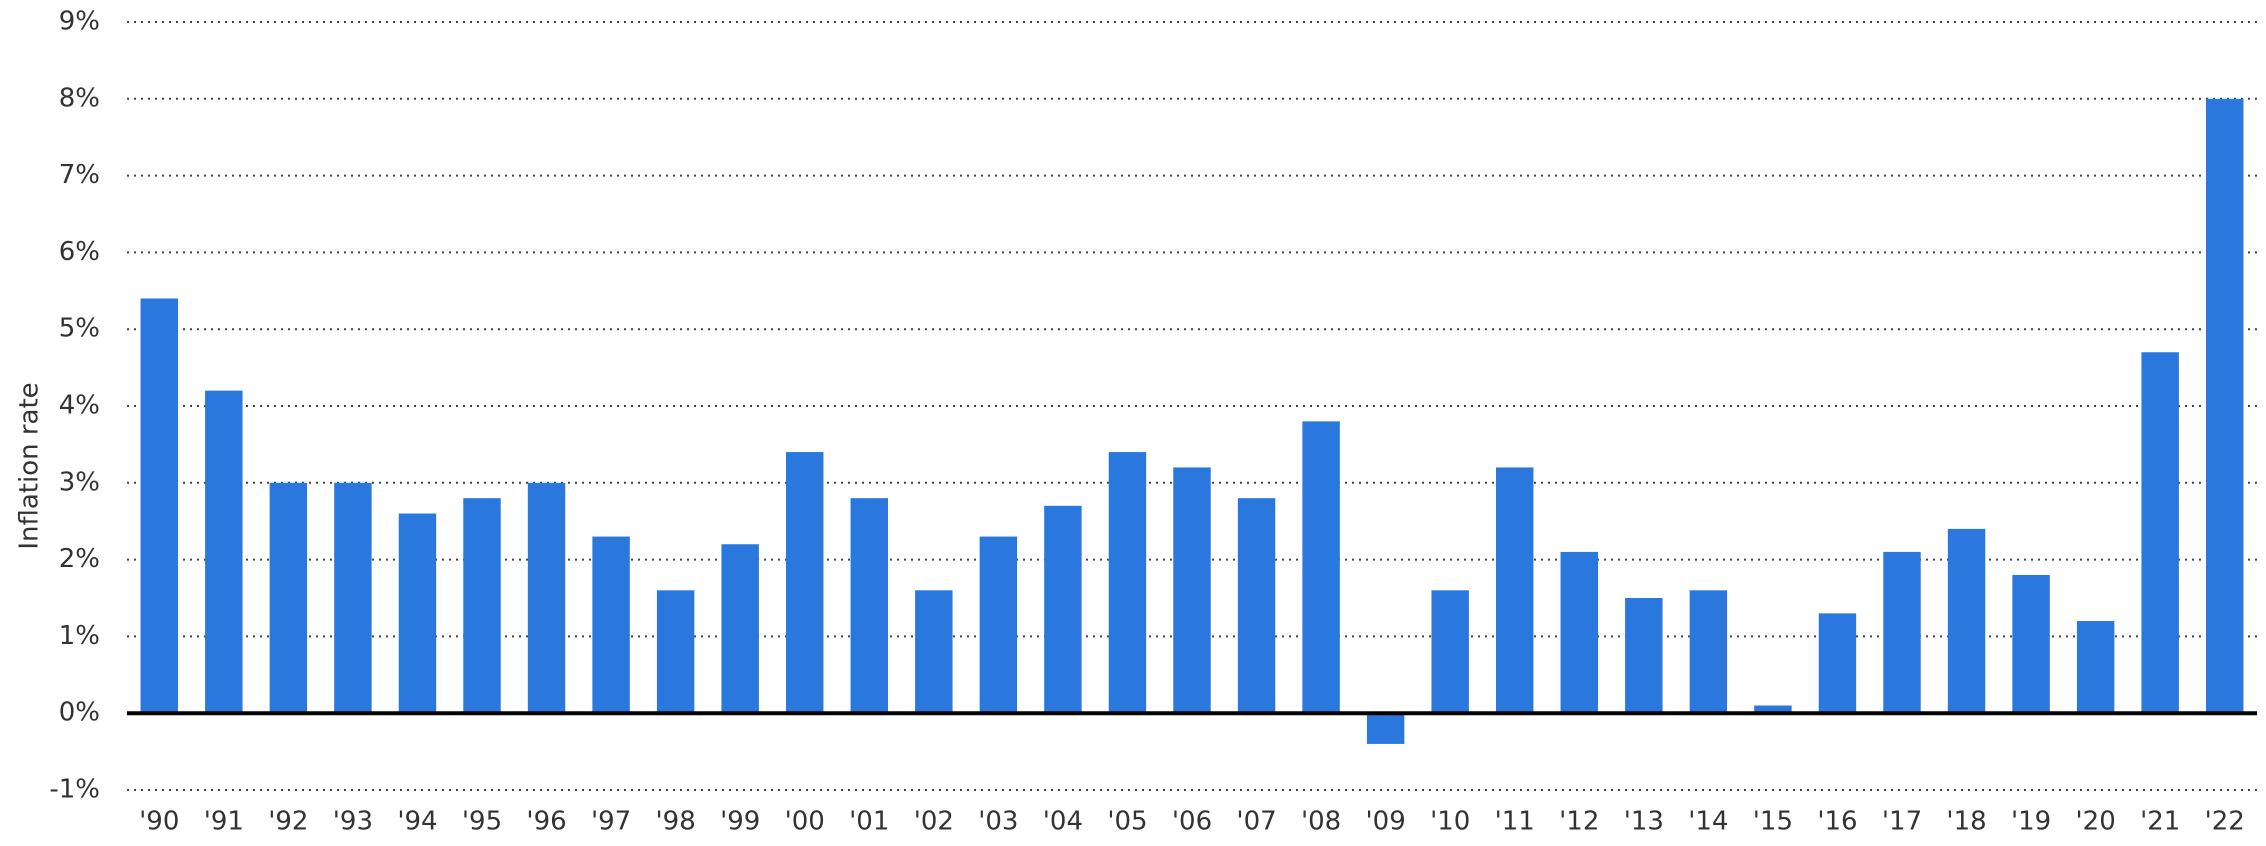 This screenshot has width=2266, height=846. What do you see at coordinates (224, 822) in the screenshot?
I see `x-tick-label: '91` at bounding box center [224, 822].